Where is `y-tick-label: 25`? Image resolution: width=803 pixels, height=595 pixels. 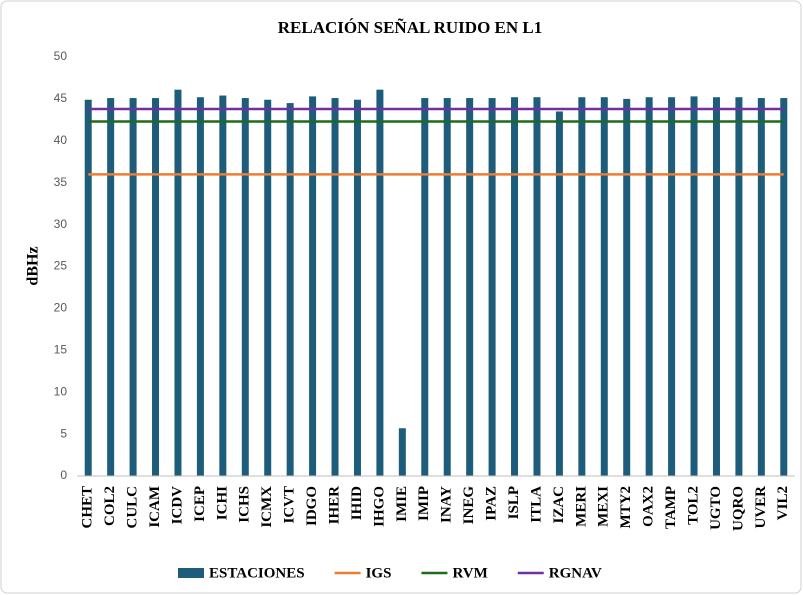
y-tick-label: 25 is located at coordinates (61, 266).